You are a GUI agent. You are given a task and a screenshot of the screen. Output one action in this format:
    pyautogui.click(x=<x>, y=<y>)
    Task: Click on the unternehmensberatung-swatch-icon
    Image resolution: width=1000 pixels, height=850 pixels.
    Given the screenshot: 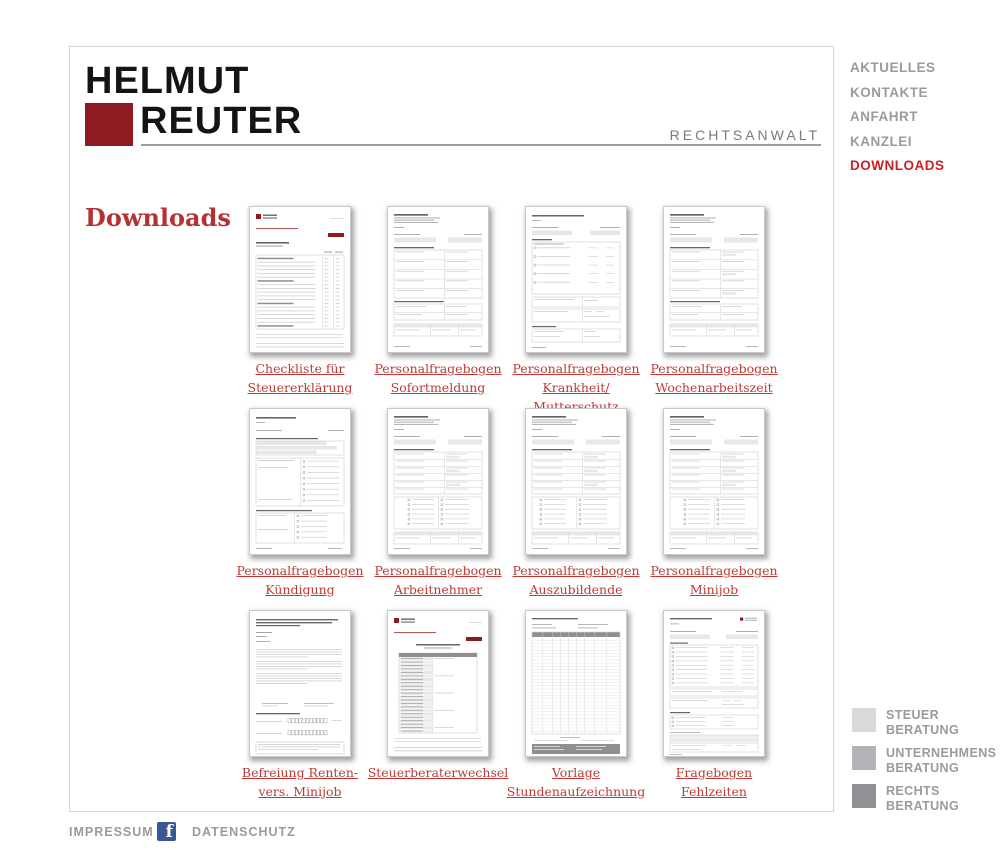 What is the action you would take?
    pyautogui.click(x=864, y=758)
    